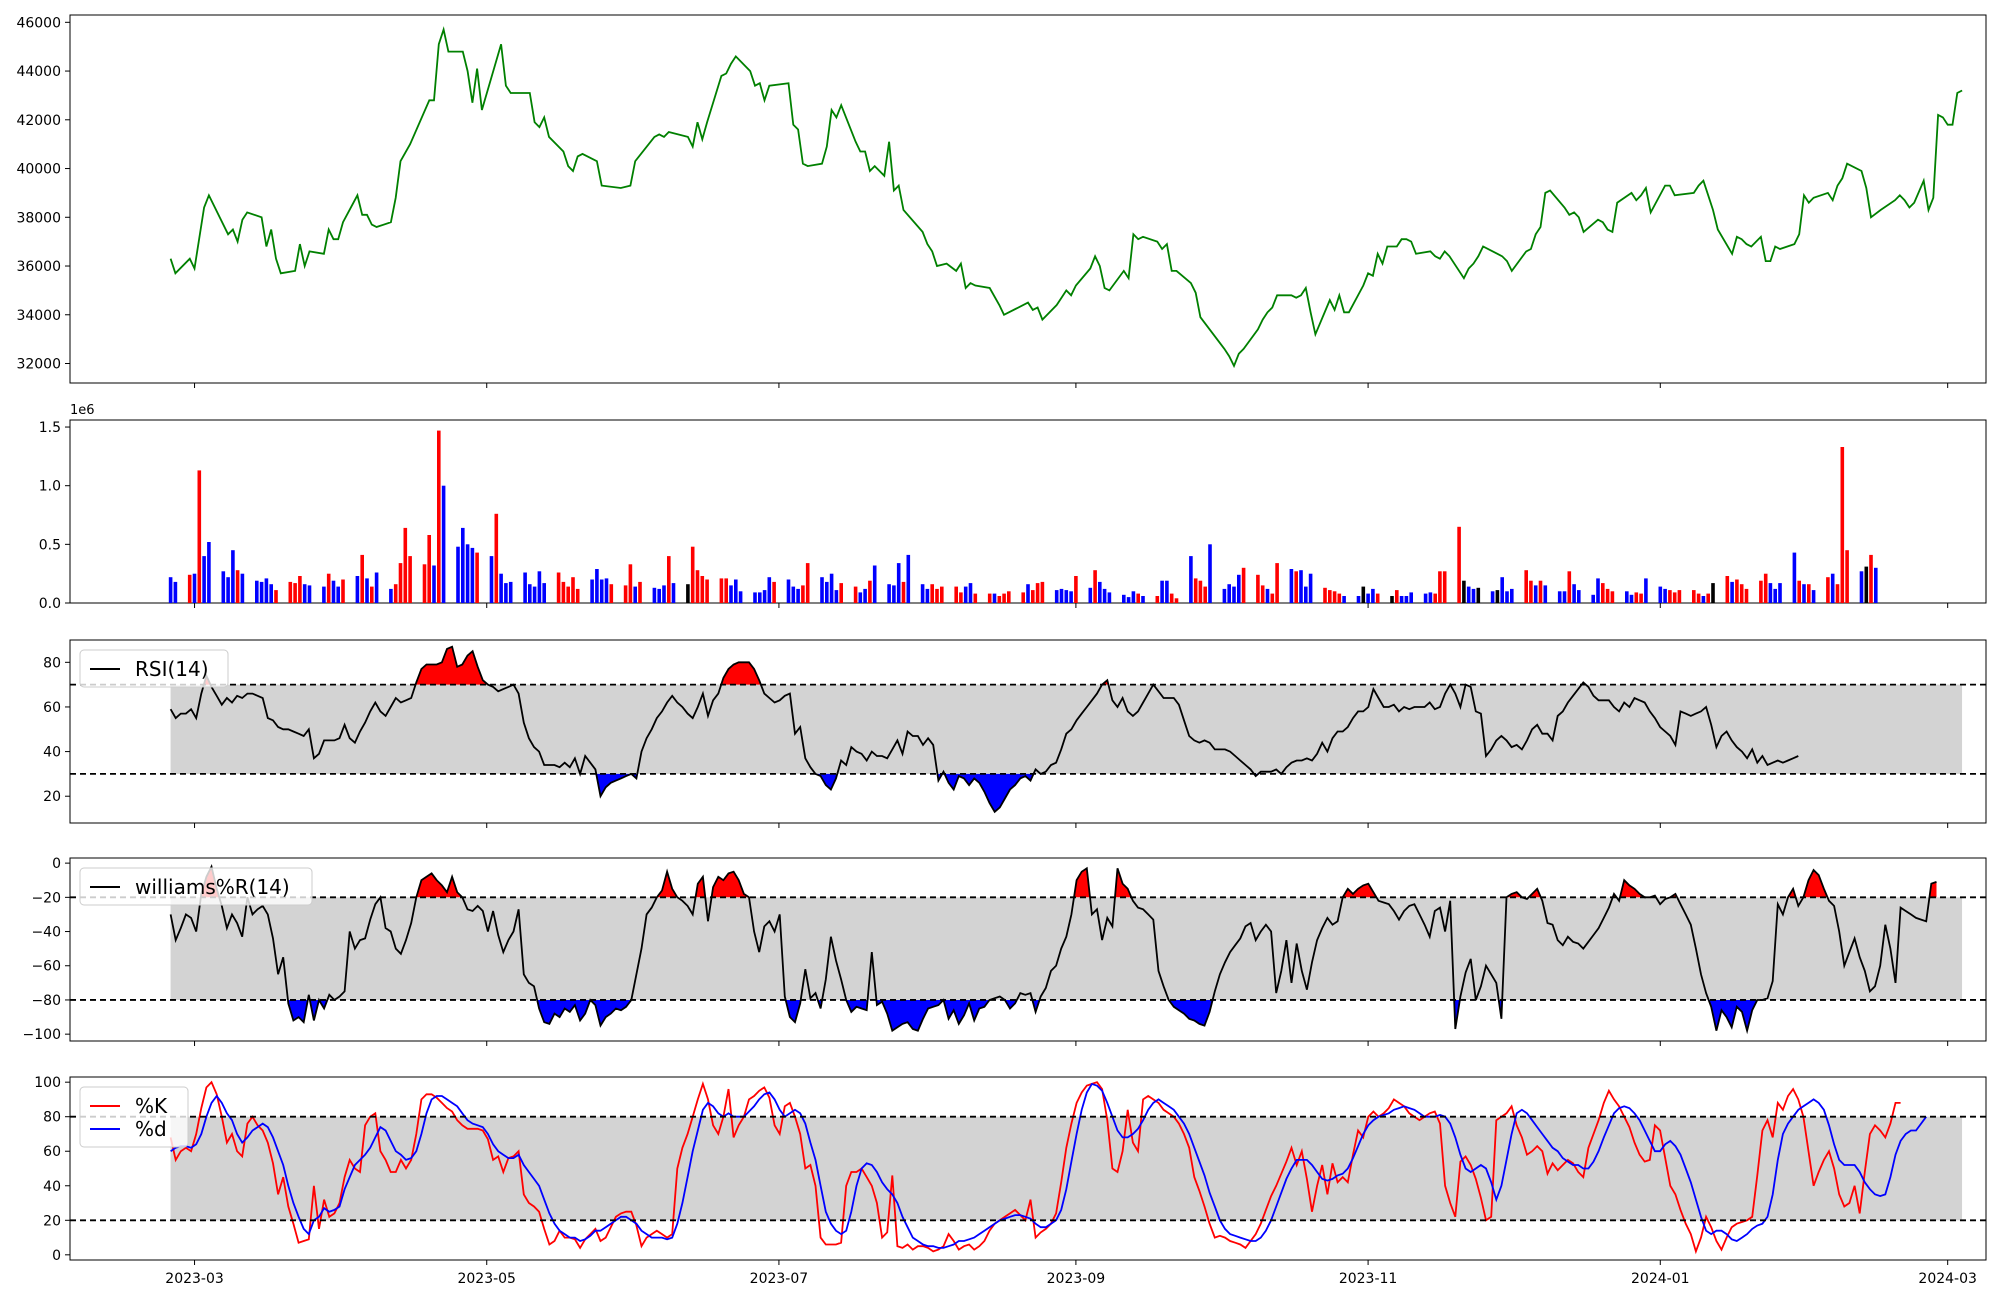  Describe the element at coordinates (212, 887) in the screenshot. I see `williams-legend-label: williams%R(14)` at that location.